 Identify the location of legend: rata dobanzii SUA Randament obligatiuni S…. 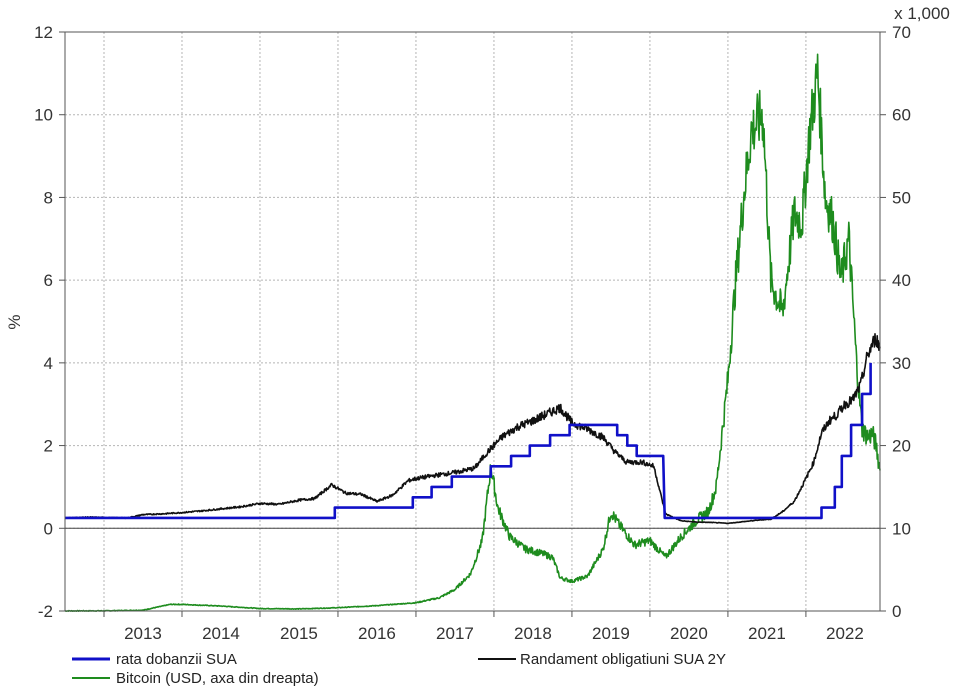
(399, 669).